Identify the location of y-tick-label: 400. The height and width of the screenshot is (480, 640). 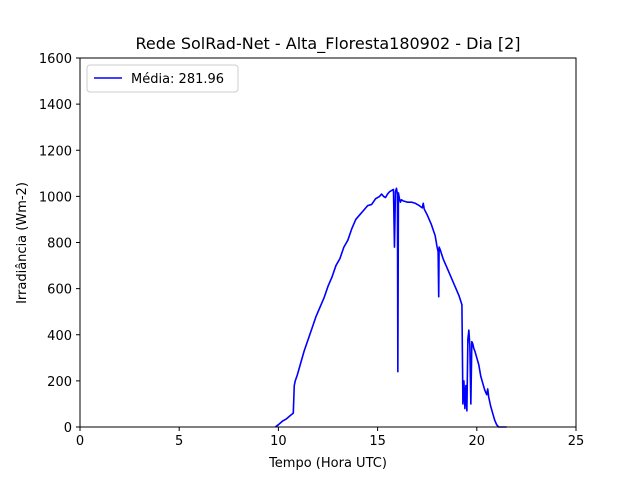
(59, 336).